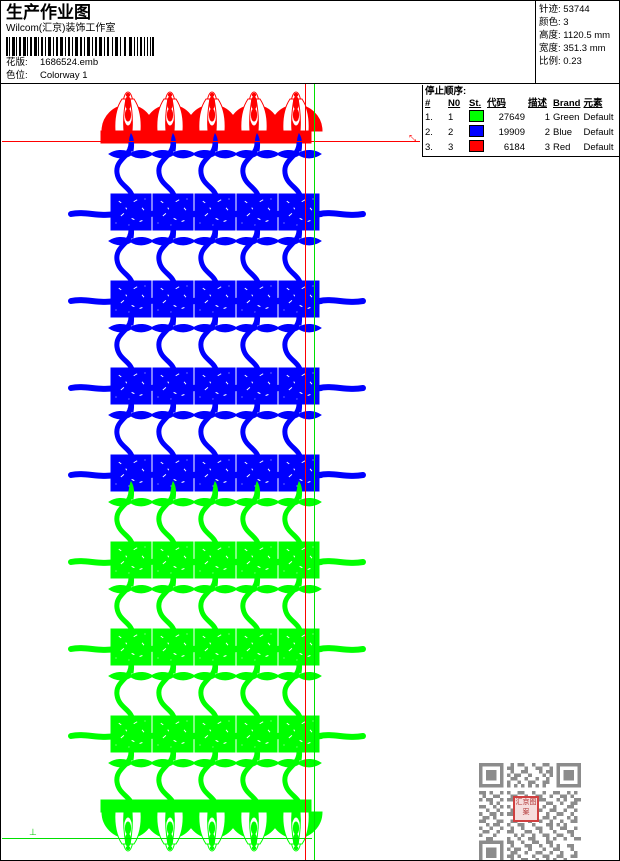  I want to click on col-number: N0, so click(454, 103).